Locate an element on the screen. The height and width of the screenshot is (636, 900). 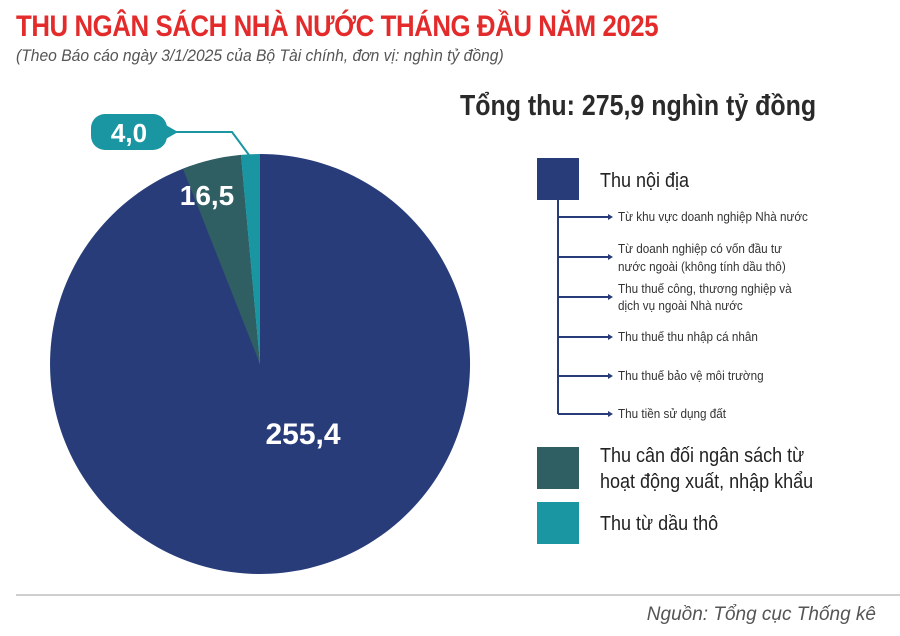
legend-label-import-export-line1: Thu cân đối ngân sách từ is located at coordinates (702, 456).